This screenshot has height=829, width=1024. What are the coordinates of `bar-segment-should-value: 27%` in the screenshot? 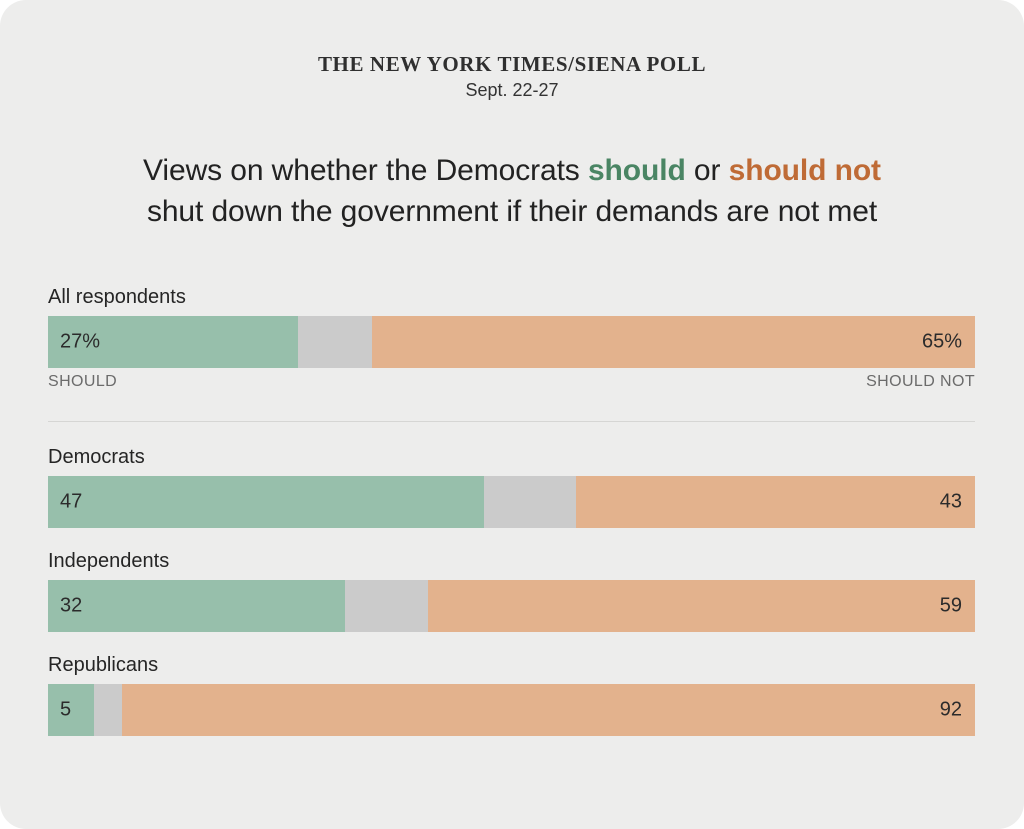 It's located at (80, 341).